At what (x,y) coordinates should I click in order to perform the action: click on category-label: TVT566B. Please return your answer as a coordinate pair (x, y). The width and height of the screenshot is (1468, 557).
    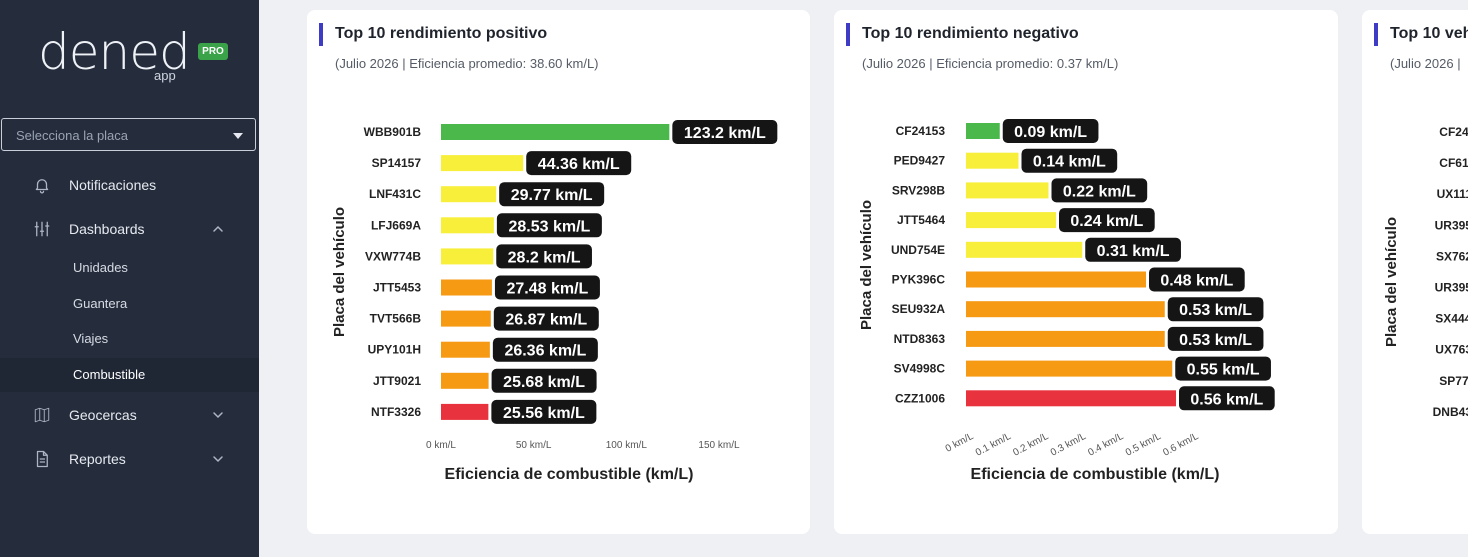
    Looking at the image, I should click on (396, 319).